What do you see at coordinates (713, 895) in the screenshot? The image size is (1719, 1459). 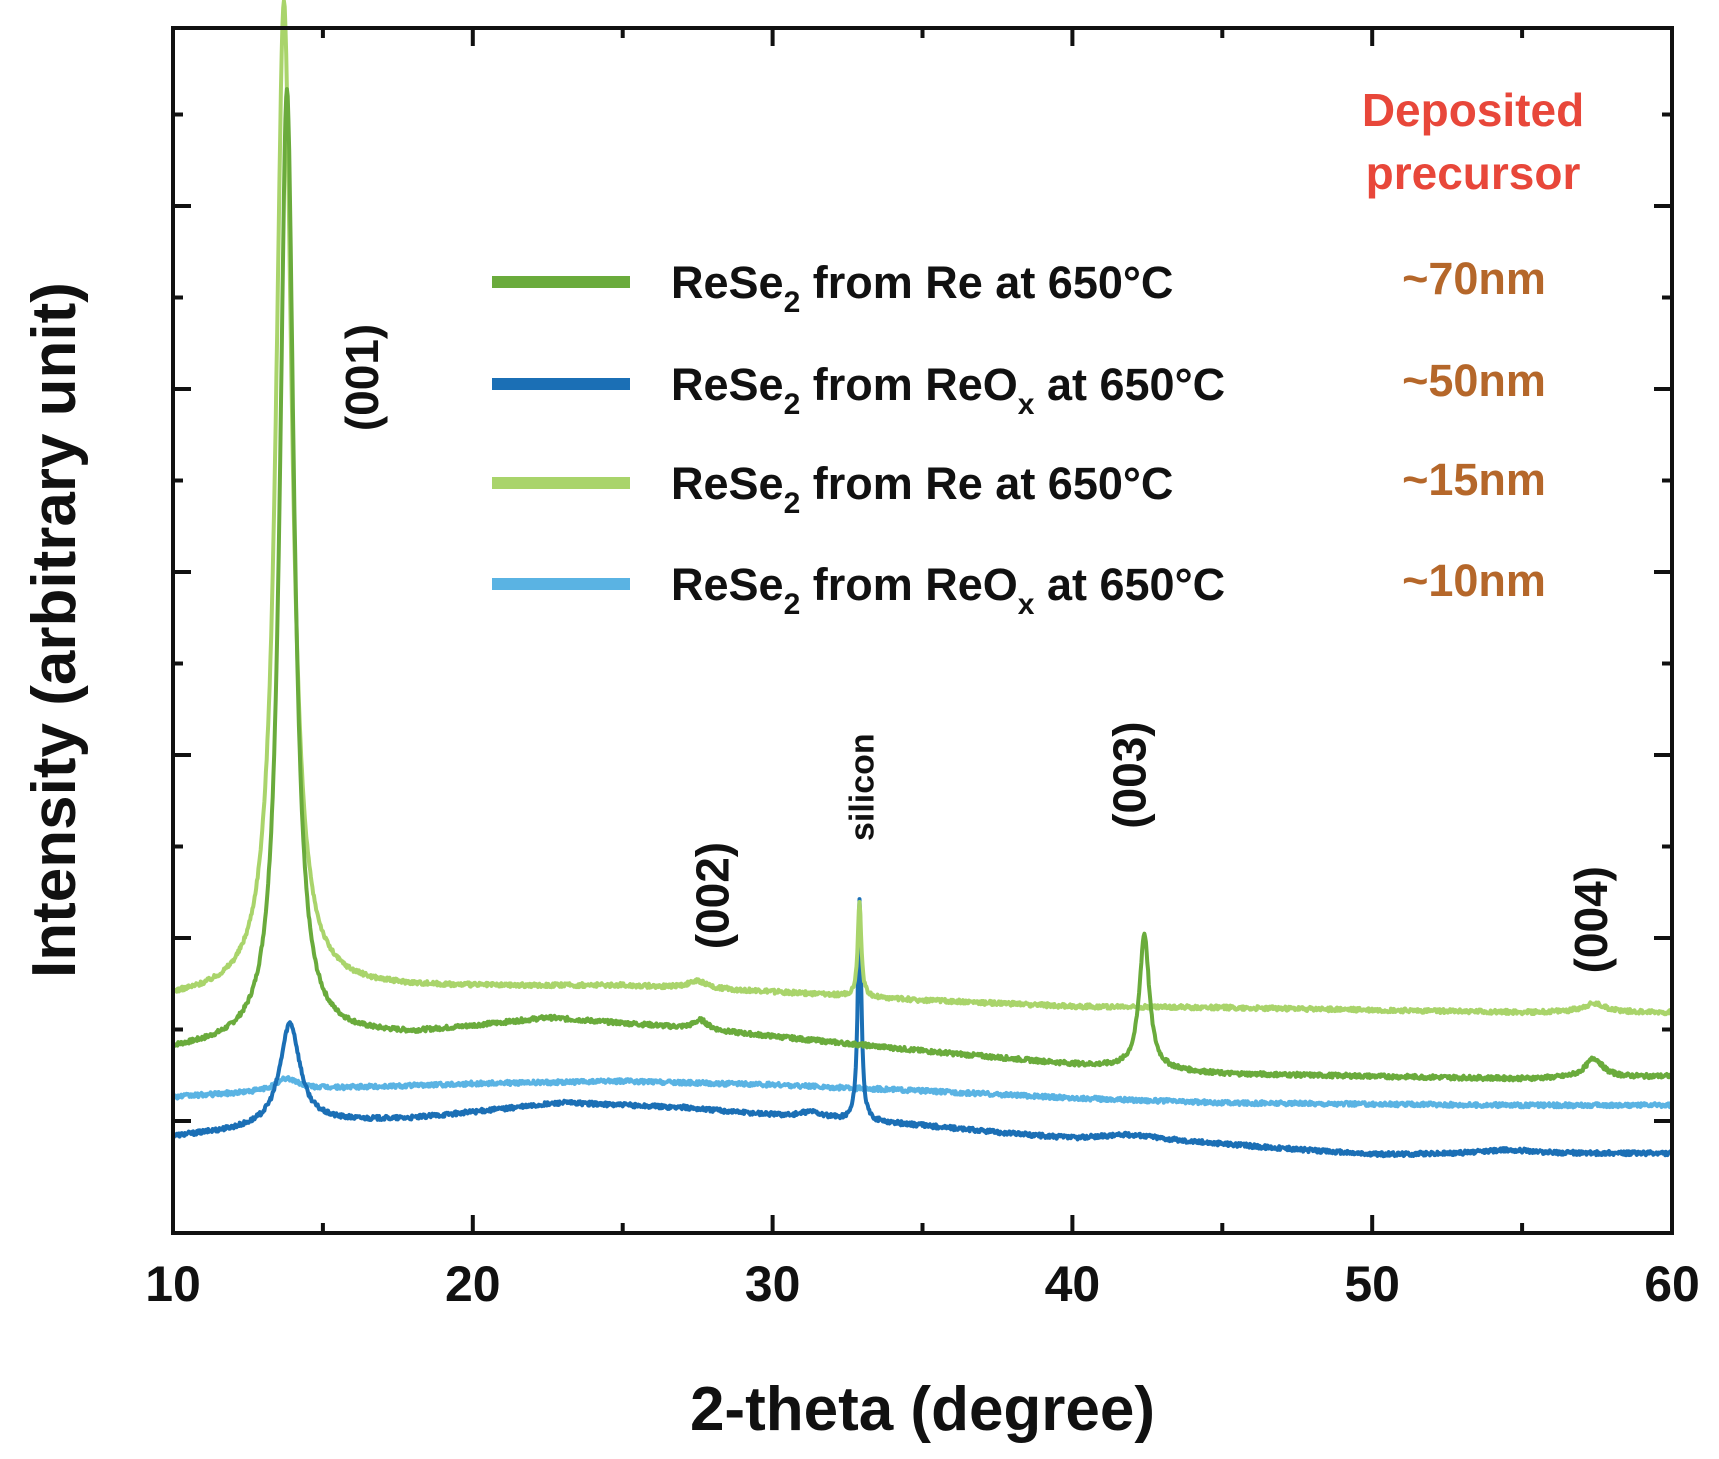 I see `peak-annotation: (002)` at bounding box center [713, 895].